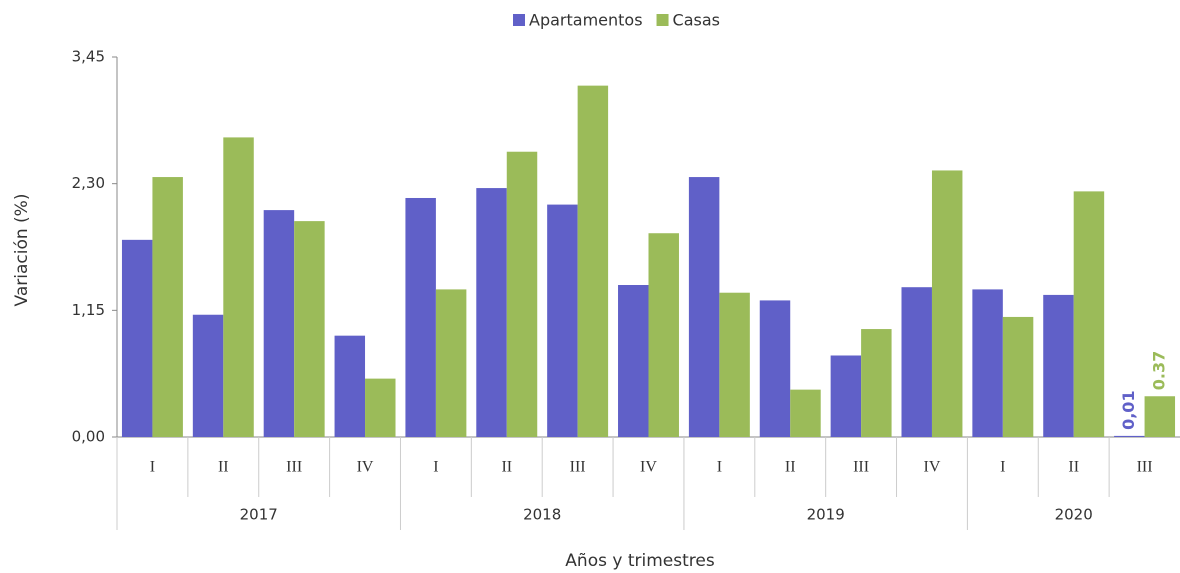  What do you see at coordinates (640, 561) in the screenshot?
I see `x-axis-title: Años y trimestres` at bounding box center [640, 561].